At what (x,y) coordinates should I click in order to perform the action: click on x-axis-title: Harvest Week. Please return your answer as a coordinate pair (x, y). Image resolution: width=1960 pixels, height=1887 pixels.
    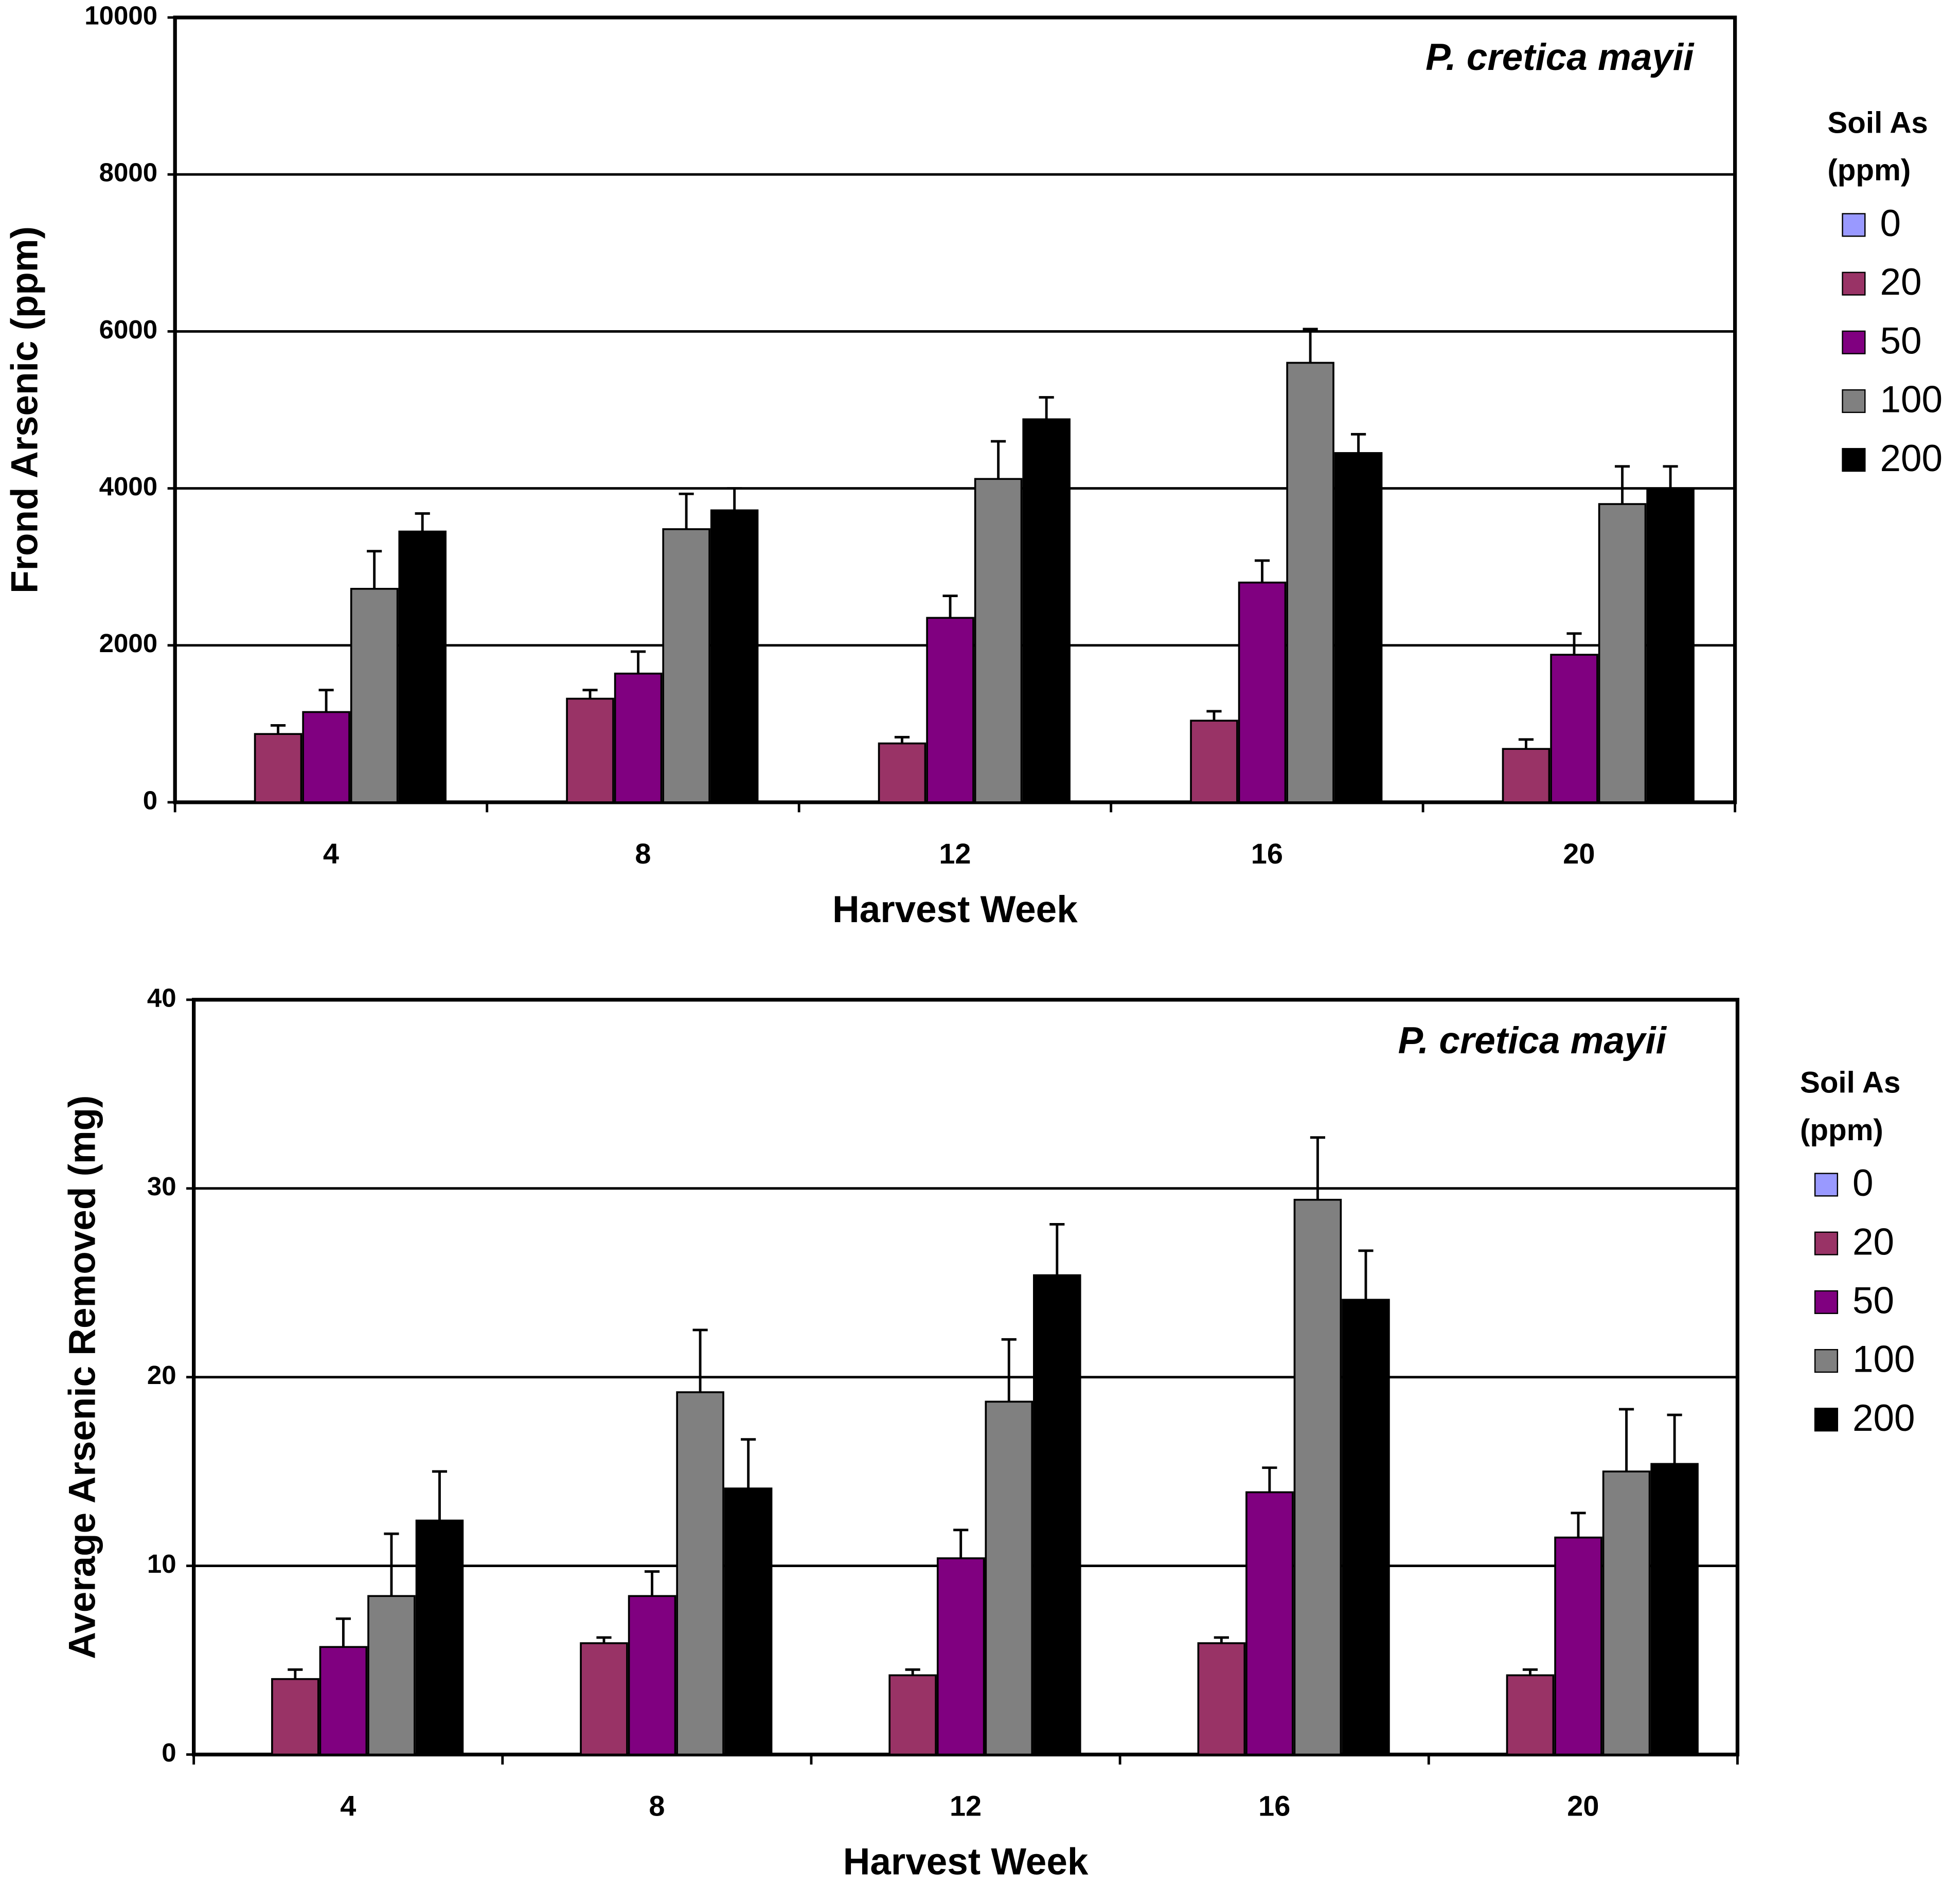
    Looking at the image, I should click on (966, 1862).